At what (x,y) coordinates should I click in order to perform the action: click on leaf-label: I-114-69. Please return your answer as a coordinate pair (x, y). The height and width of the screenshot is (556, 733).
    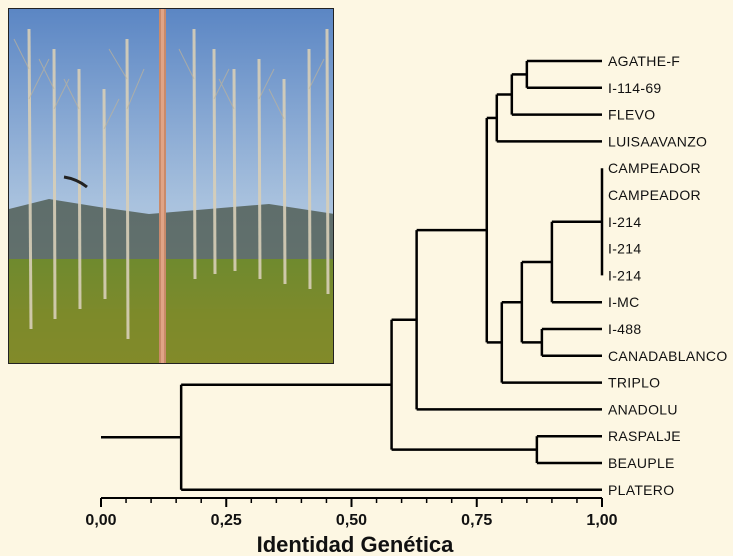
    Looking at the image, I should click on (635, 88).